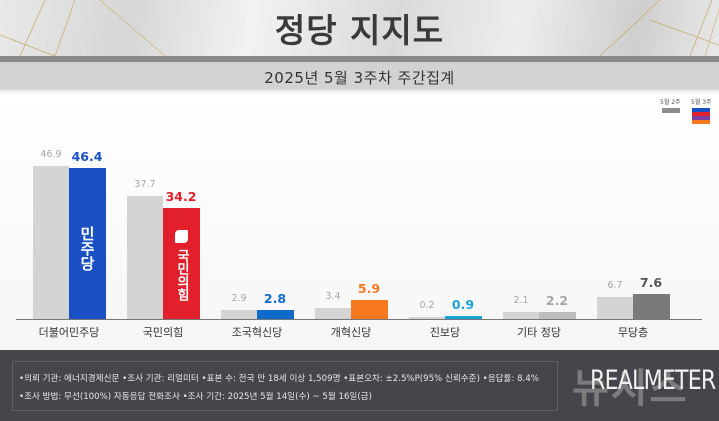  I want to click on realmeter-logo: REALMETER, so click(653, 380).